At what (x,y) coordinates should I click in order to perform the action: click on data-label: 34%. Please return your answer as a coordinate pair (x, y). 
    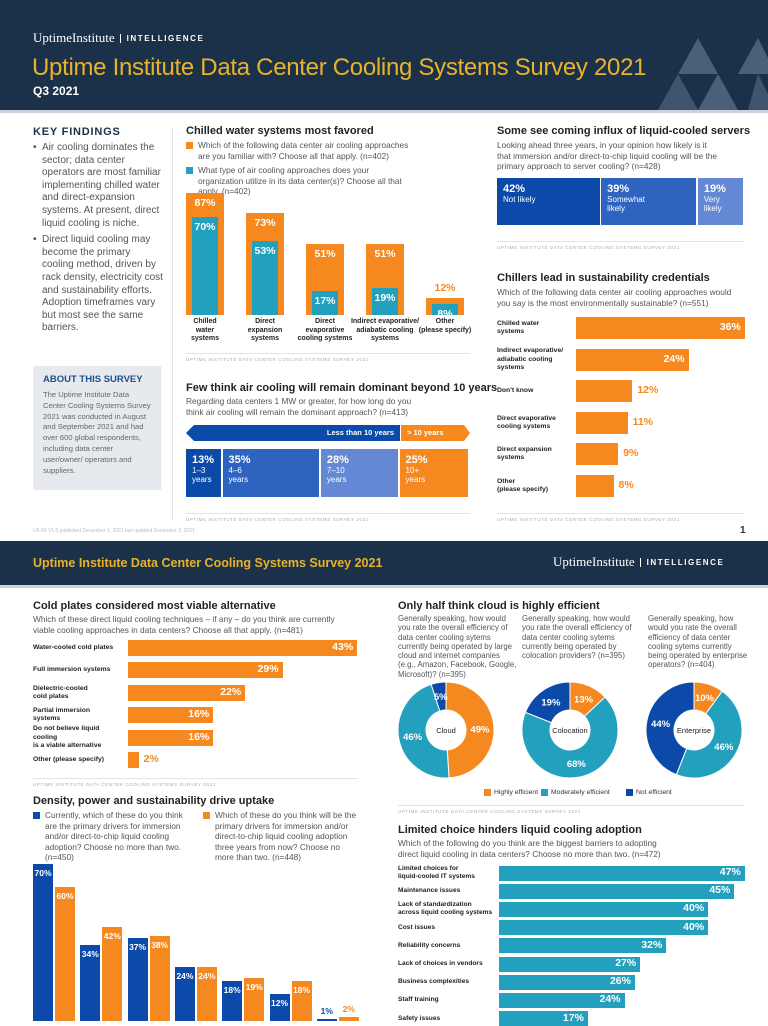
    Looking at the image, I should click on (90, 953).